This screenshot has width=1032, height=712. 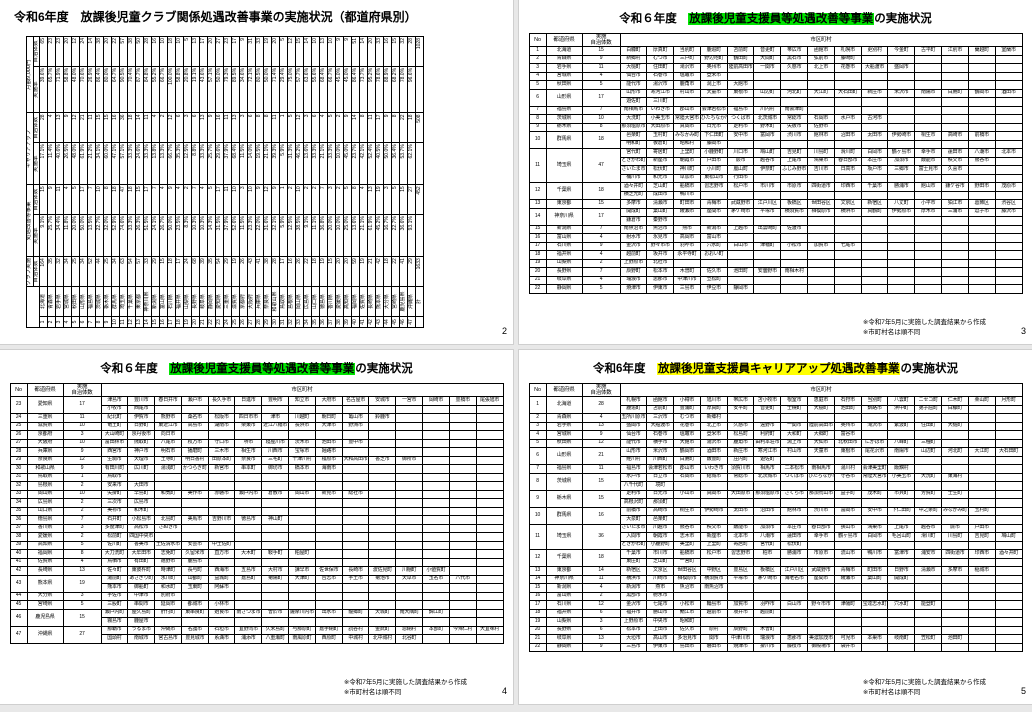 What do you see at coordinates (168, 418) in the screenshot?
I see `city-cell: 熊野市` at bounding box center [168, 418].